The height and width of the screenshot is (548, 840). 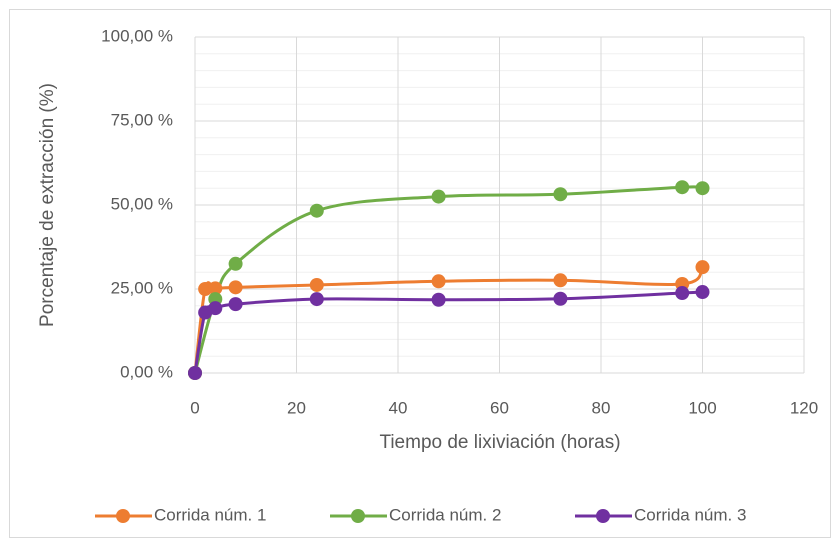 What do you see at coordinates (690, 514) in the screenshot?
I see `legend-label: Corrida núm. 3` at bounding box center [690, 514].